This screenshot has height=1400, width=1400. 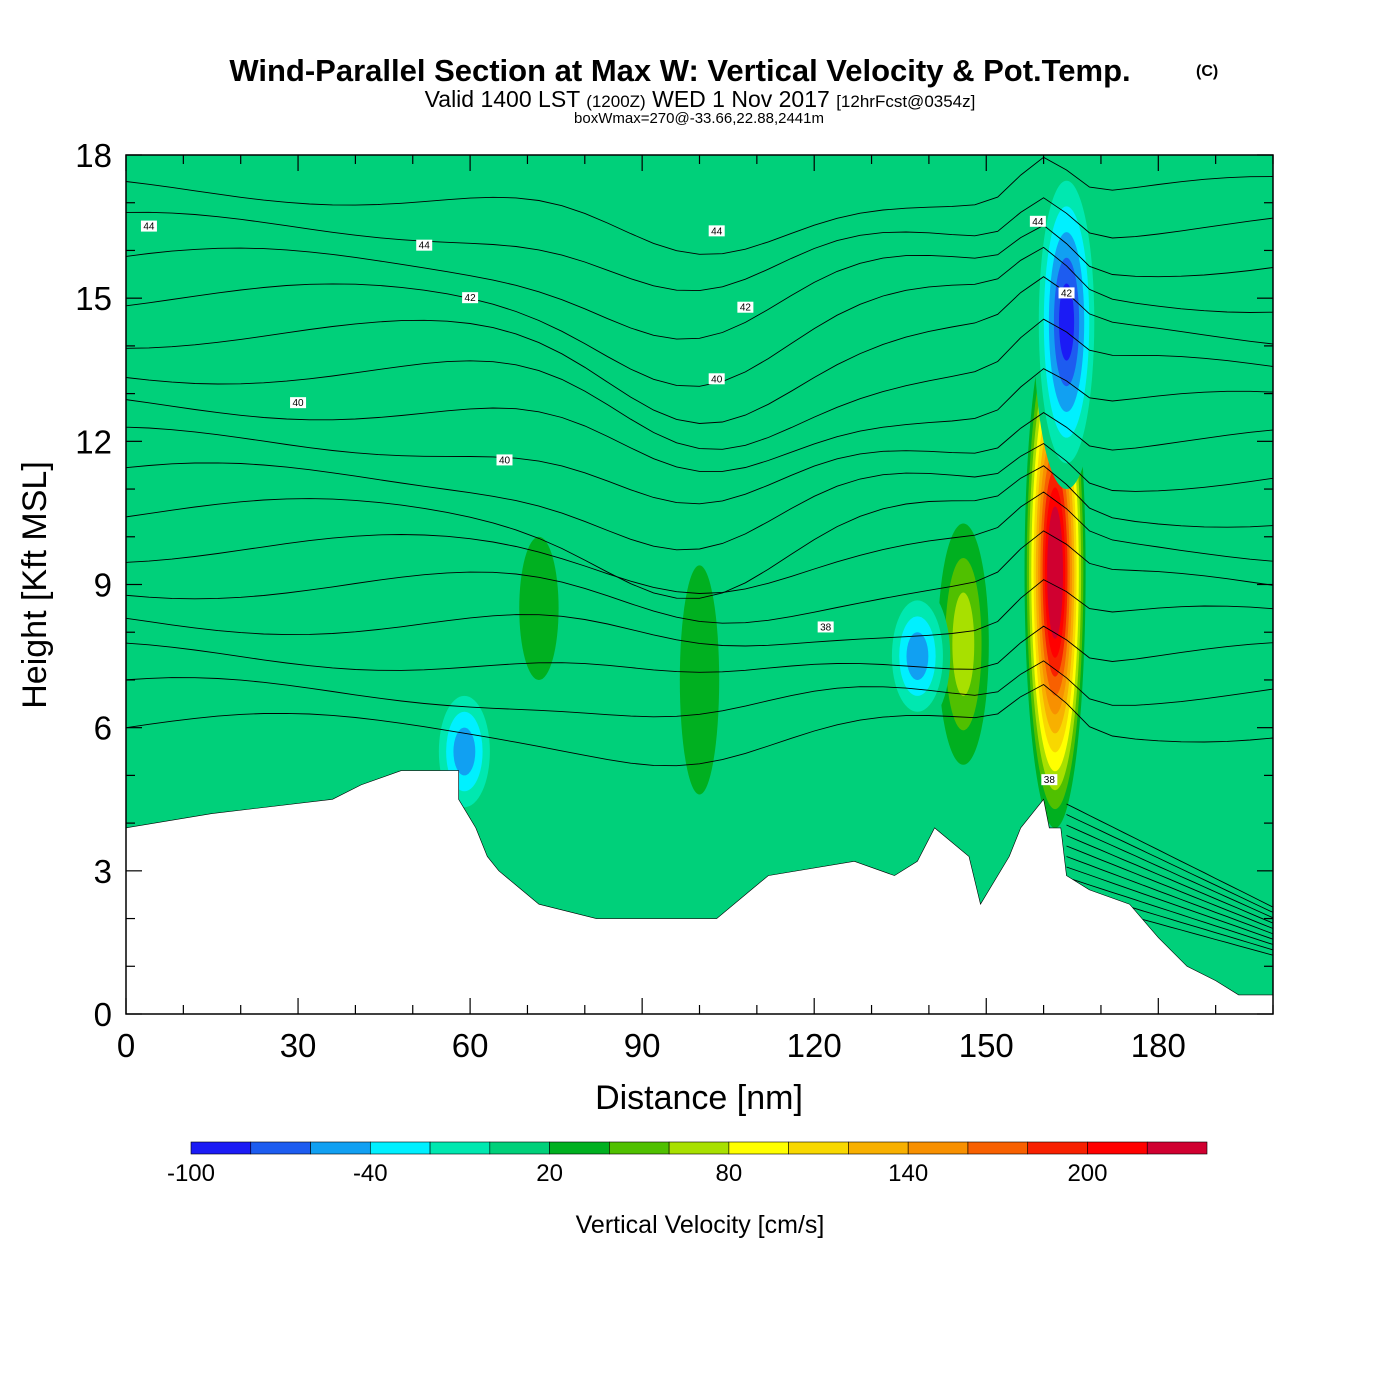 What do you see at coordinates (1087, 1173) in the screenshot?
I see `colorbar-tick-label: 200` at bounding box center [1087, 1173].